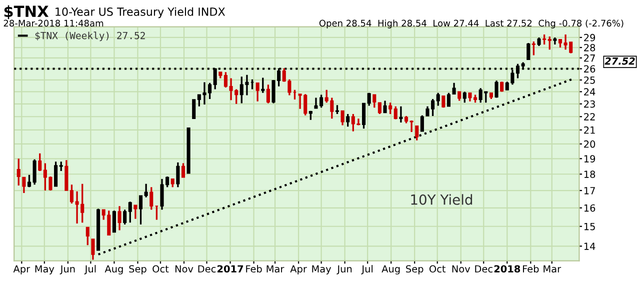  I want to click on y-tick-label: 26, so click(590, 69).